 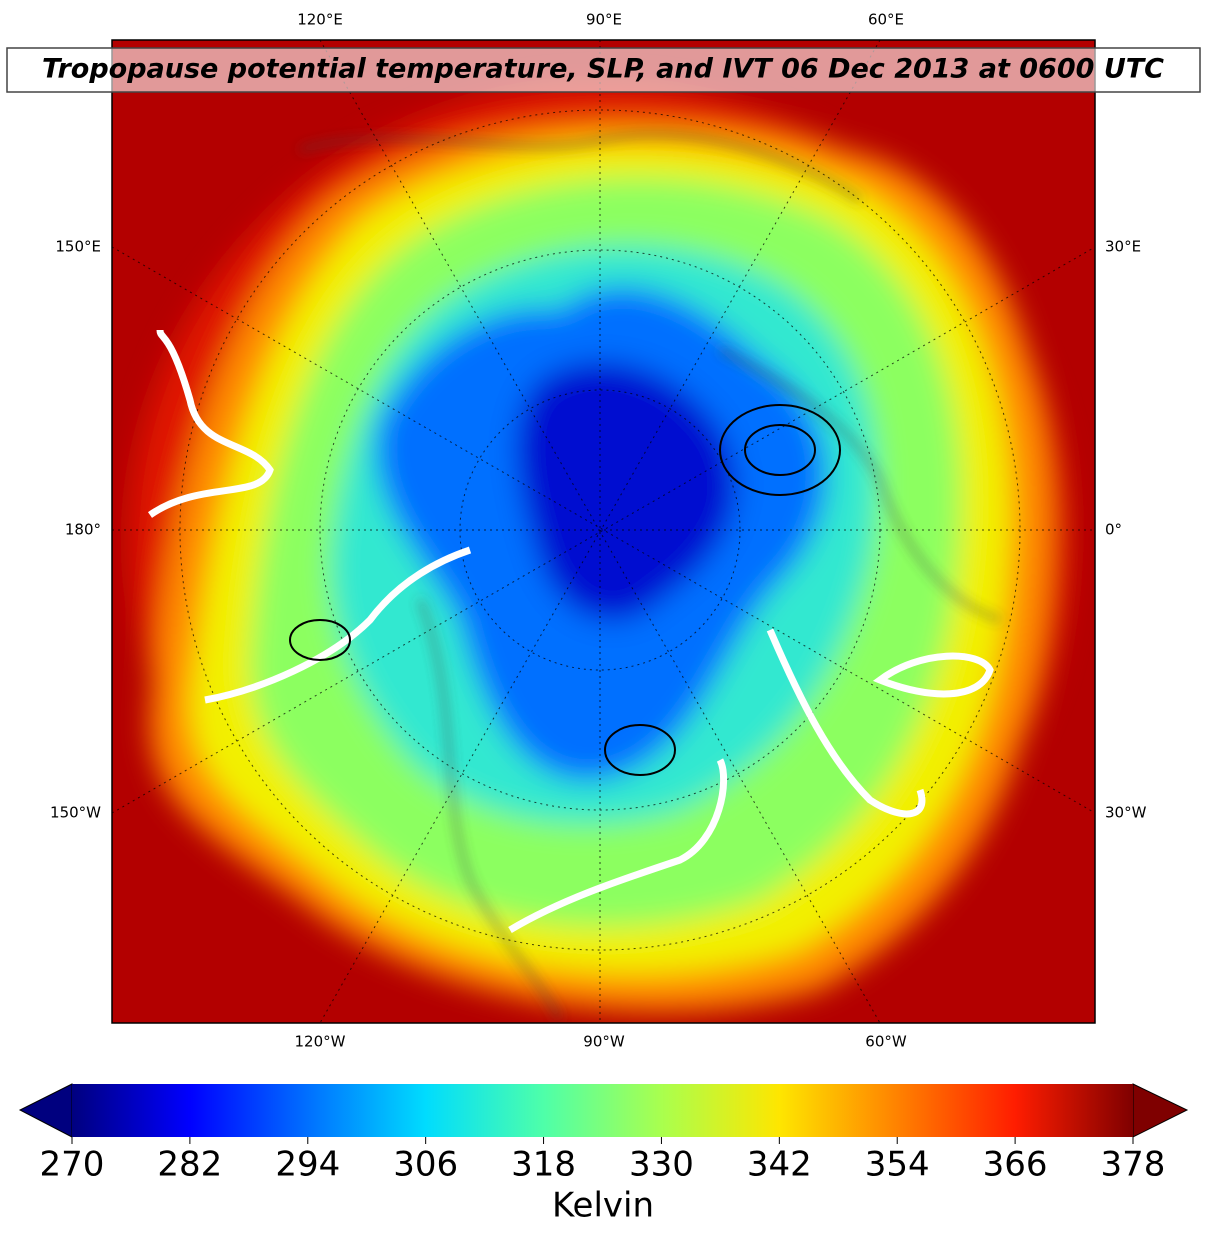 What do you see at coordinates (1123, 247) in the screenshot?
I see `lon-label: 30°E` at bounding box center [1123, 247].